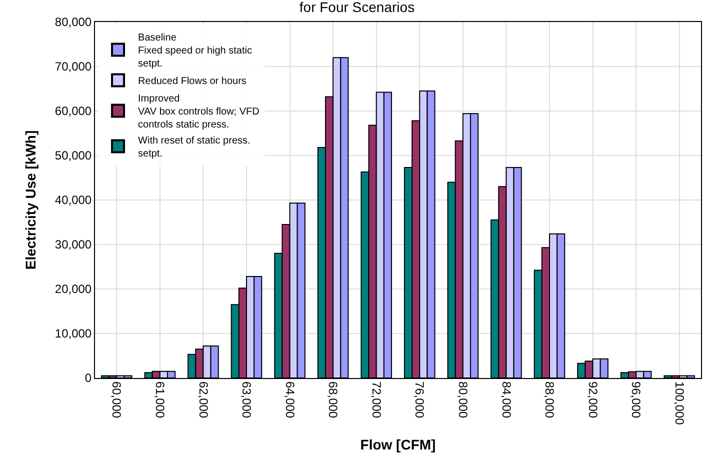  I want to click on y-tick-label: 70,000, so click(73, 67).